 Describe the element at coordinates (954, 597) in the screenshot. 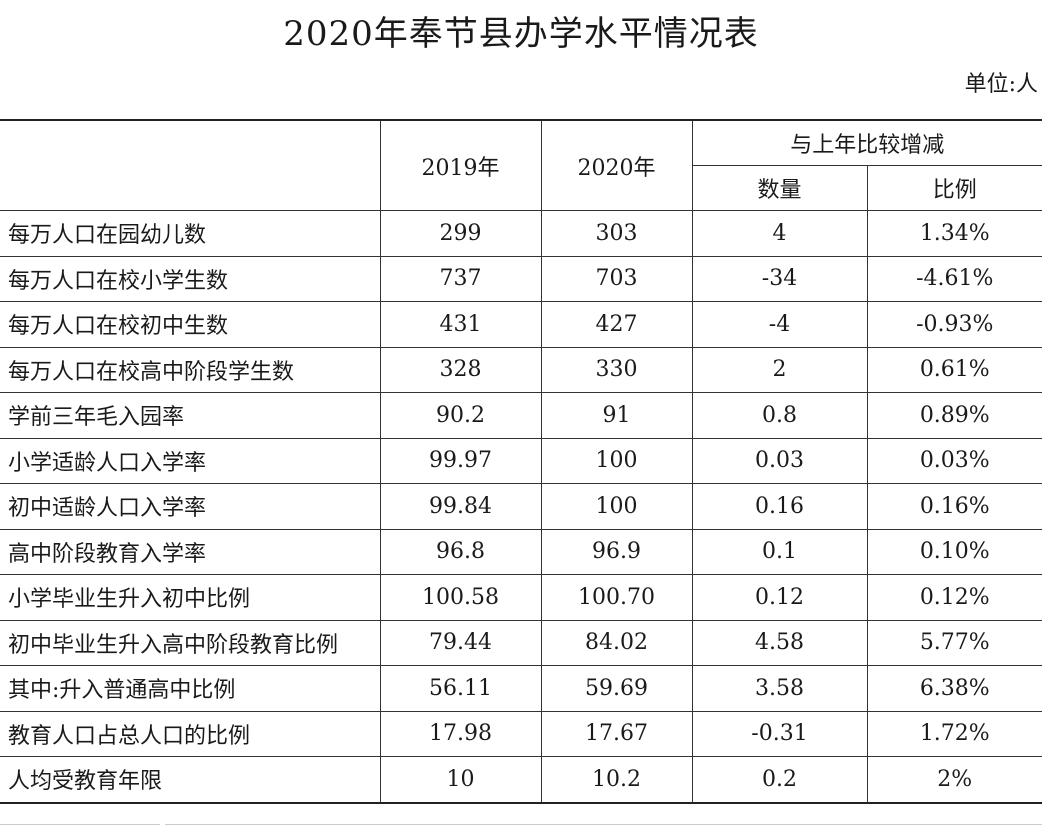

I see `value-ratio: 0.12%` at that location.